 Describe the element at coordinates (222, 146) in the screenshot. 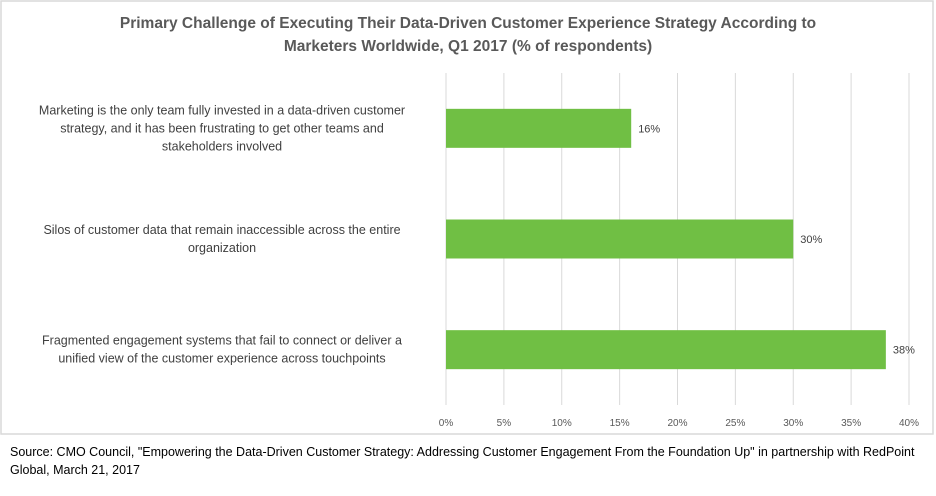

I see `category-label-line: stakeholders involved` at that location.